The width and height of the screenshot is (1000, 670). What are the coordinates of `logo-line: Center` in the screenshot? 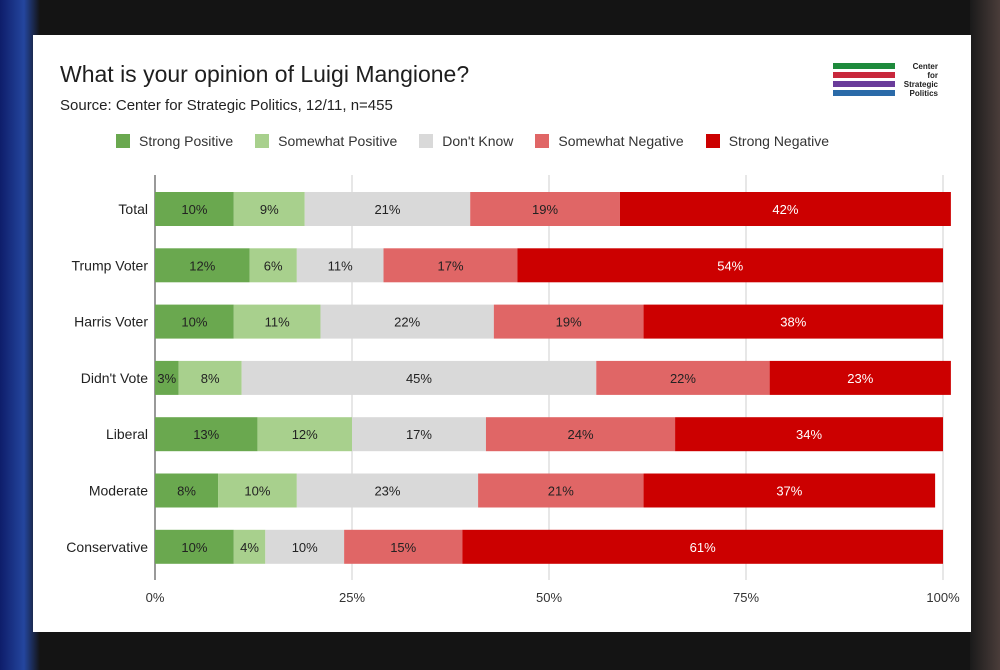 It's located at (925, 66).